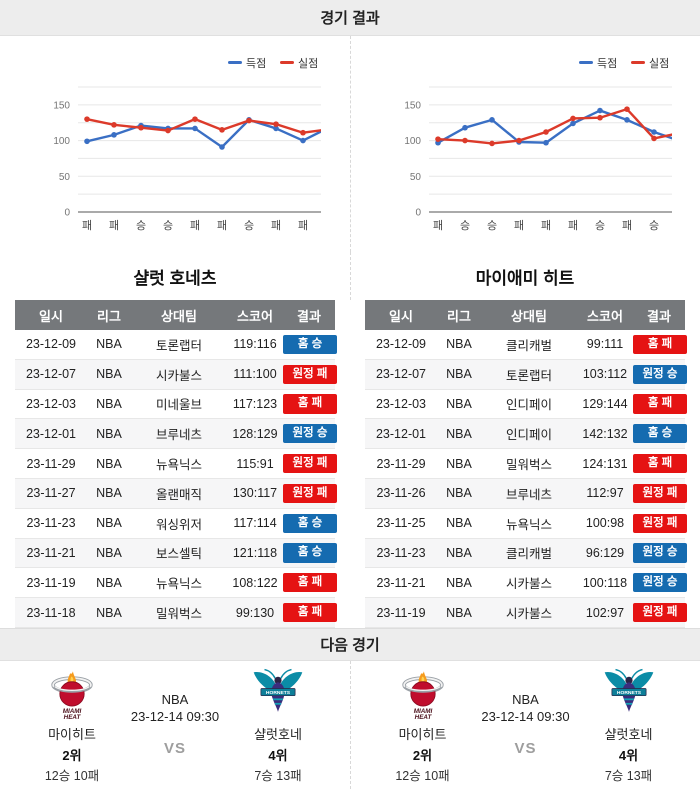 This screenshot has height=789, width=700. What do you see at coordinates (526, 434) in the screenshot?
I see `table-row: 23-12-01 NBA 인디페이 142:132 홈 승` at bounding box center [526, 434].